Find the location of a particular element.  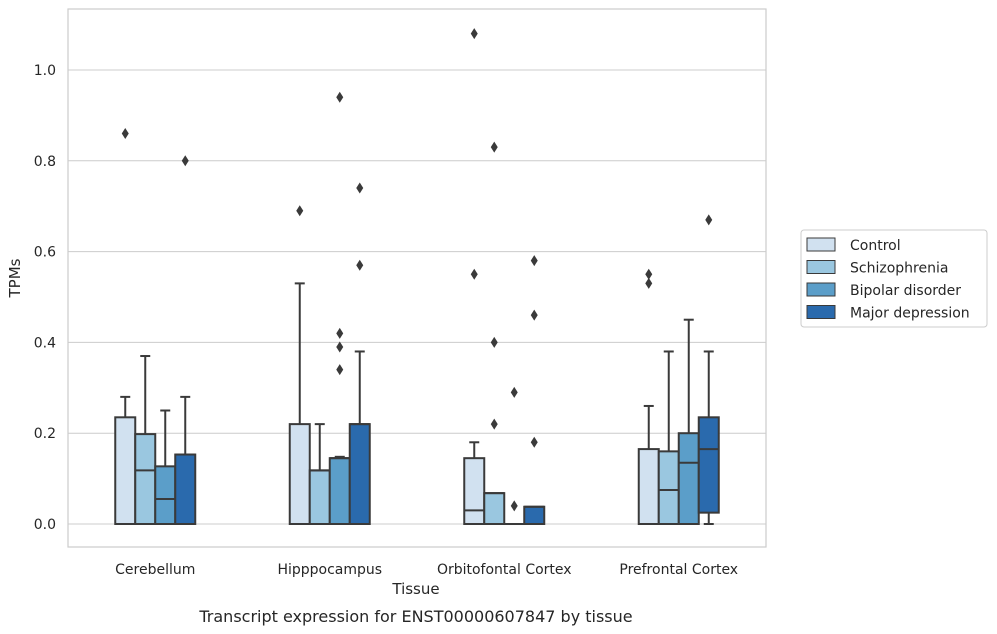

y-tick-label: 0.0 is located at coordinates (45, 525).